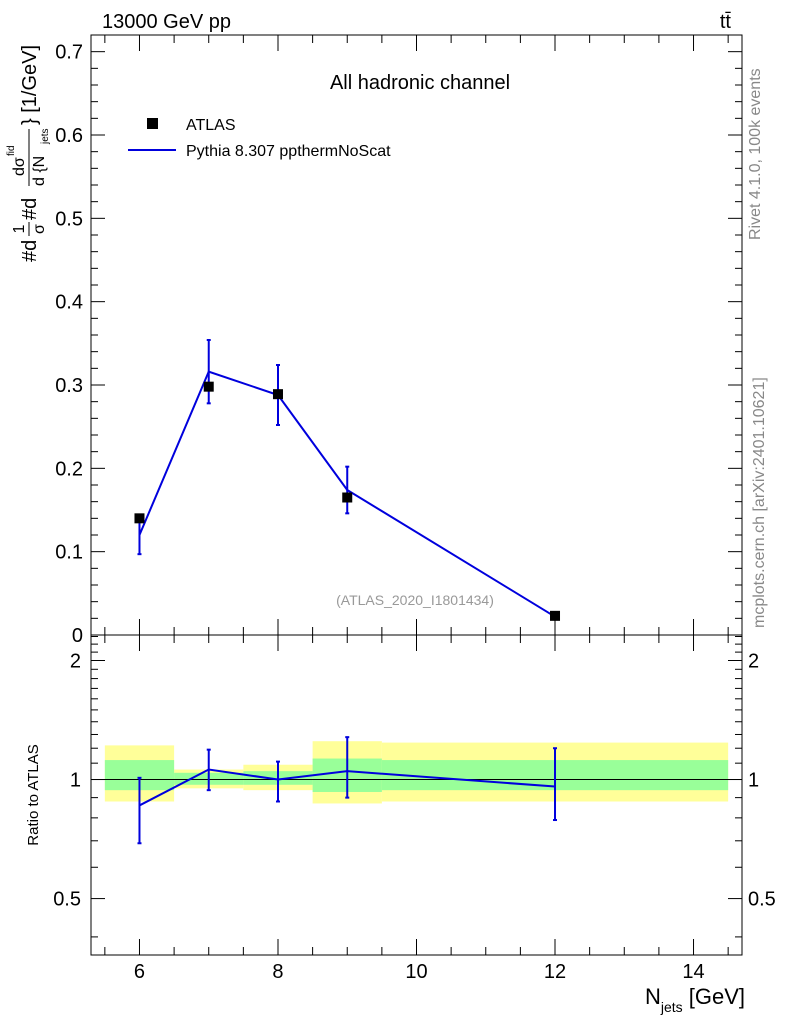  What do you see at coordinates (75, 781) in the screenshot?
I see `ratio-y-tick-label-left: 1` at bounding box center [75, 781].